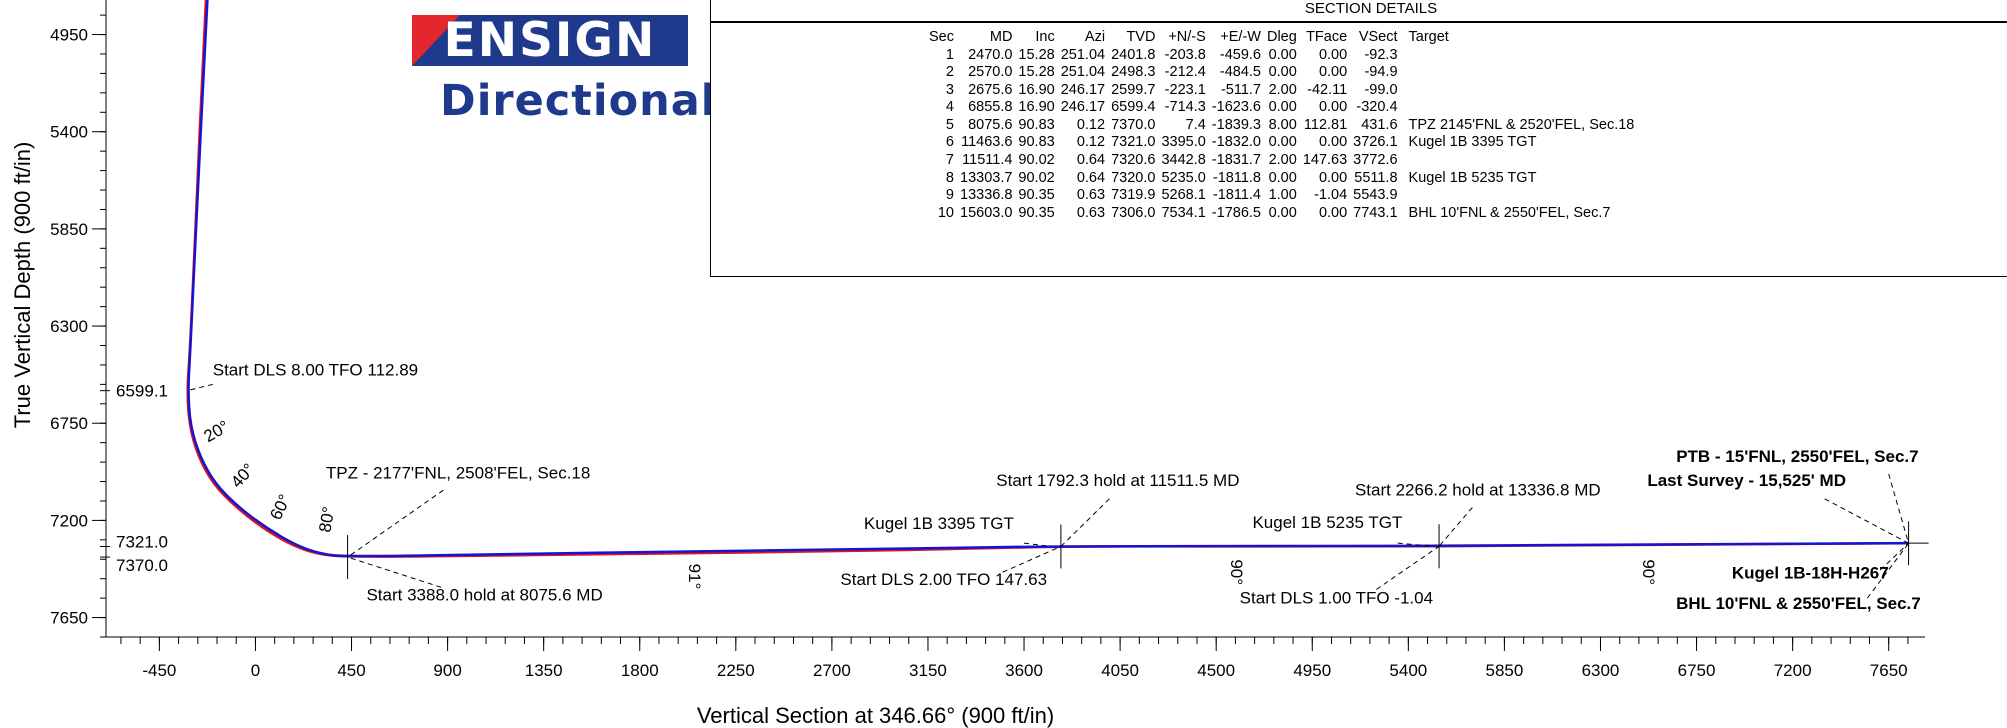 This screenshot has width=2007, height=728. I want to click on table-cell: 11463.6, so click(987, 142).